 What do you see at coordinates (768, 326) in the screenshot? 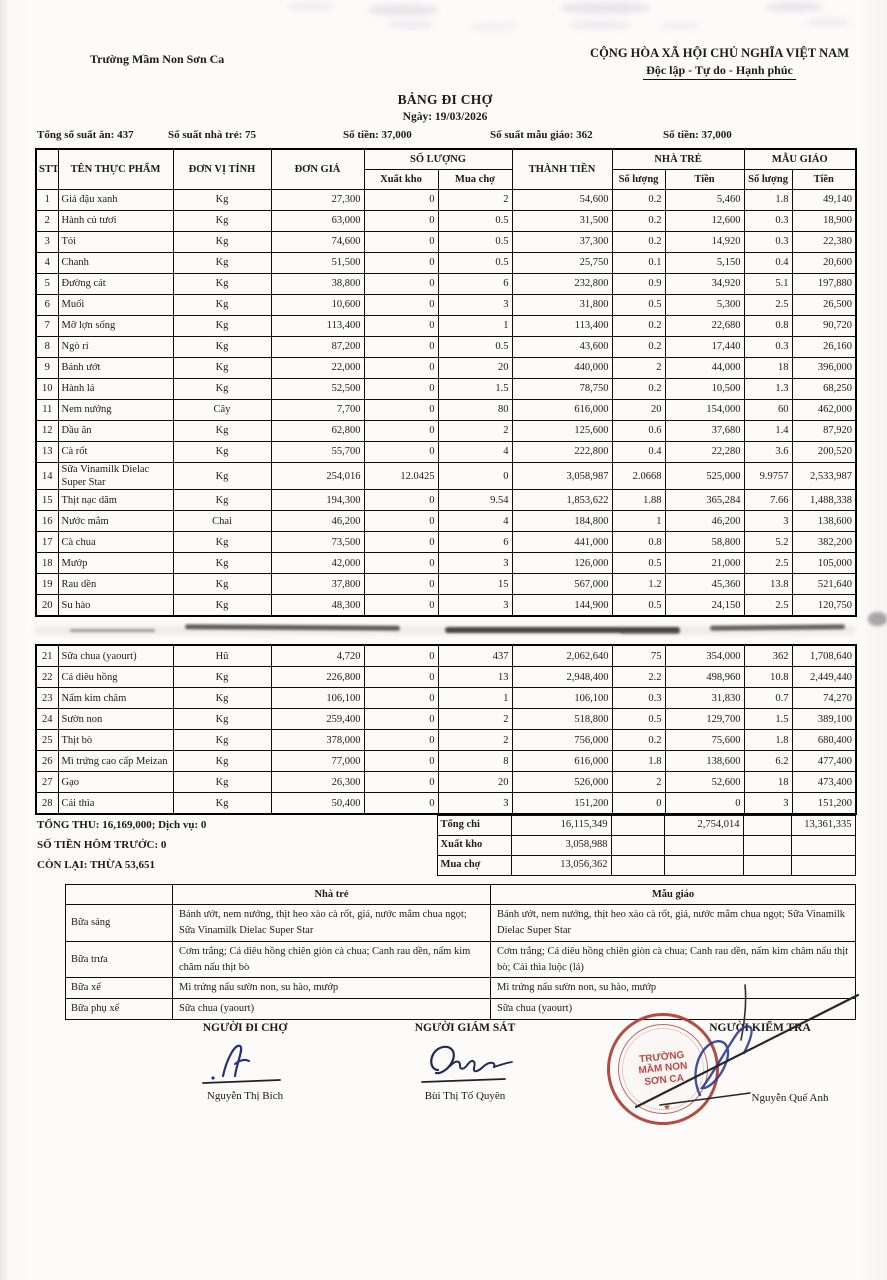
I see `cell-mgq: 0.8` at bounding box center [768, 326].